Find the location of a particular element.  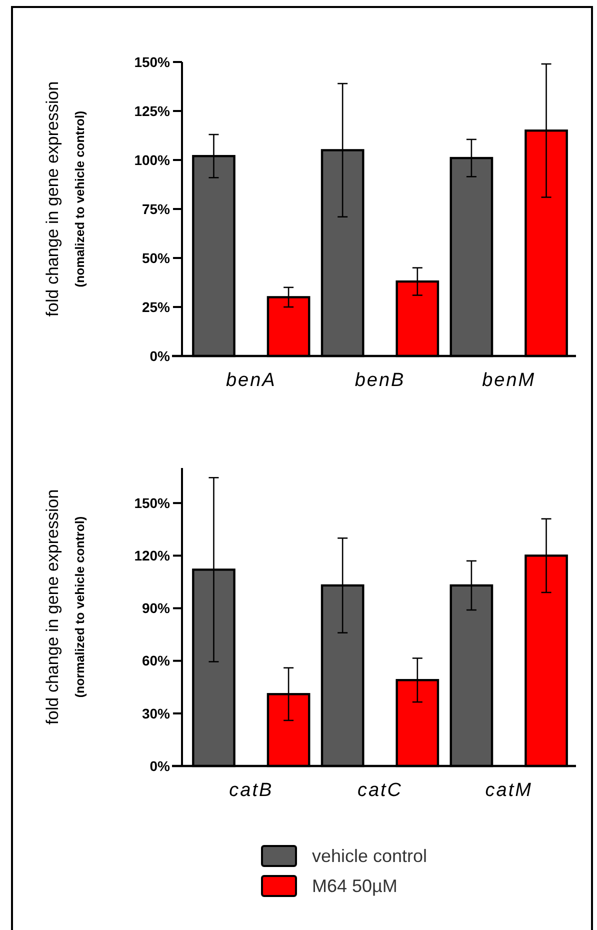

x-tick-label: benB is located at coordinates (380, 380).